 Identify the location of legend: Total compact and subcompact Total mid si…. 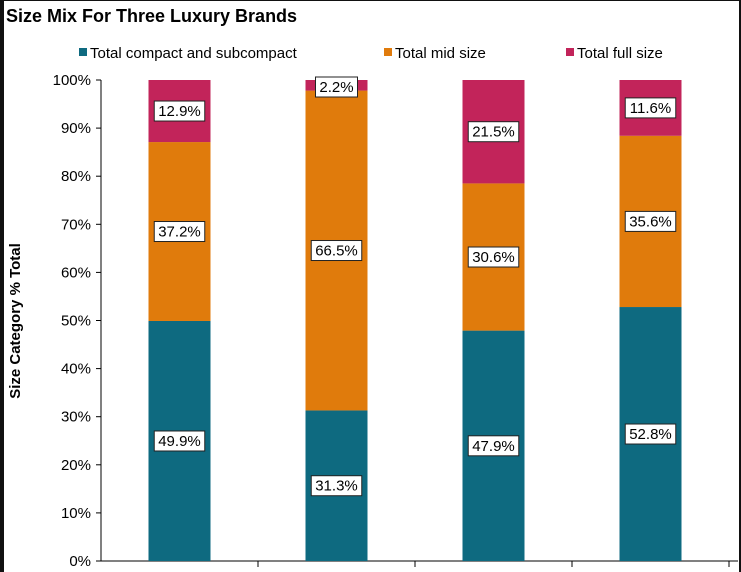
(371, 53).